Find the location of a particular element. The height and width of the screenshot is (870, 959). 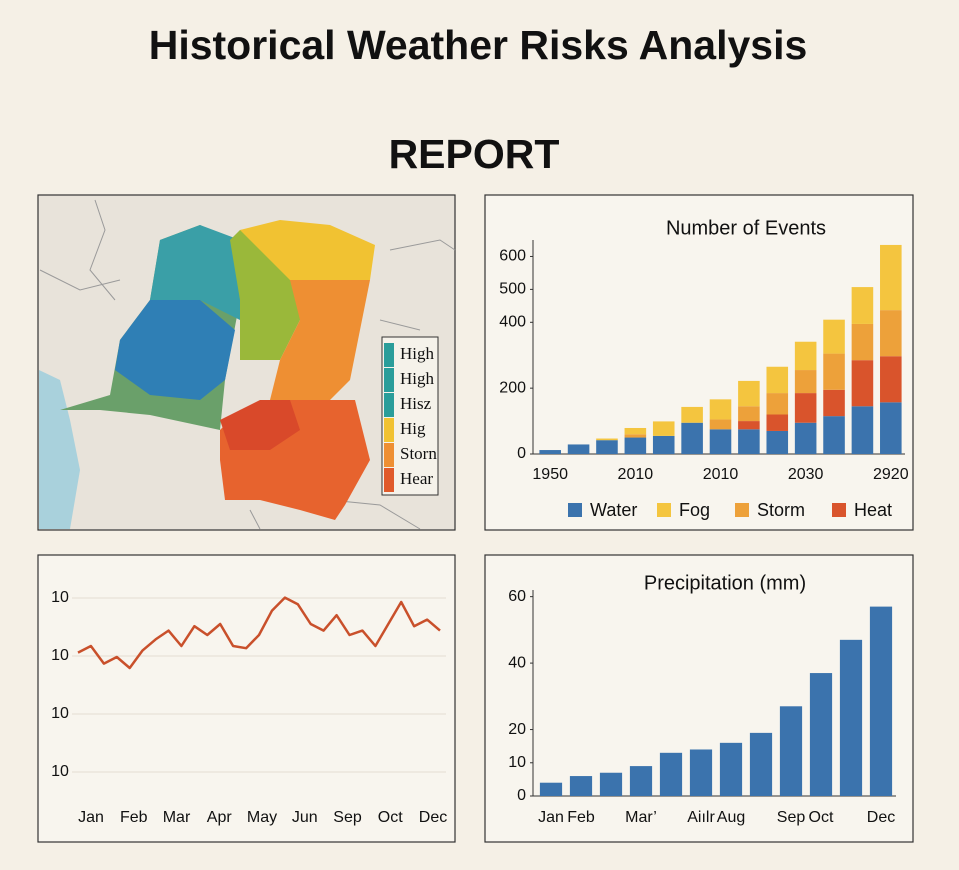

map-legend: High High Hisz Hig Storn Hear is located at coordinates (410, 417).